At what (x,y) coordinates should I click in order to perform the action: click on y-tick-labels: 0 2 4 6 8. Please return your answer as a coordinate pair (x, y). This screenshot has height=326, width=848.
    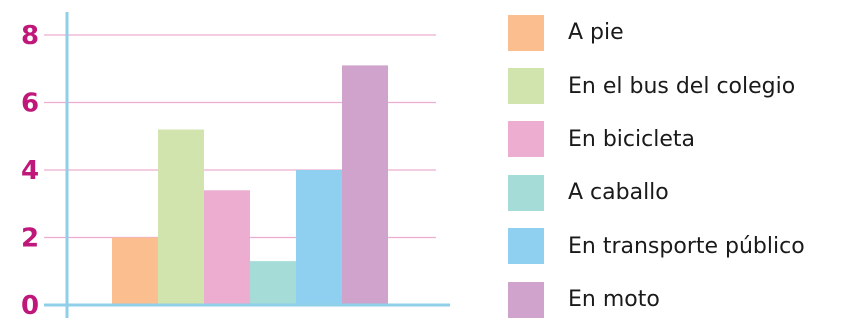
    Looking at the image, I should click on (30, 171).